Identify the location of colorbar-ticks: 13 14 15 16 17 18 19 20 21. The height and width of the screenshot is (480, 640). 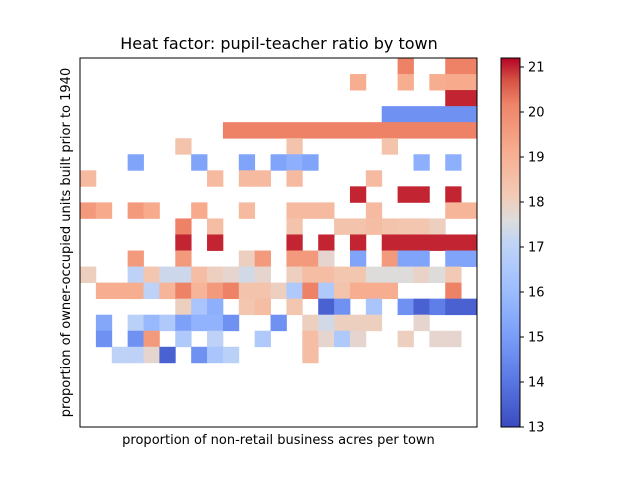
(532, 248).